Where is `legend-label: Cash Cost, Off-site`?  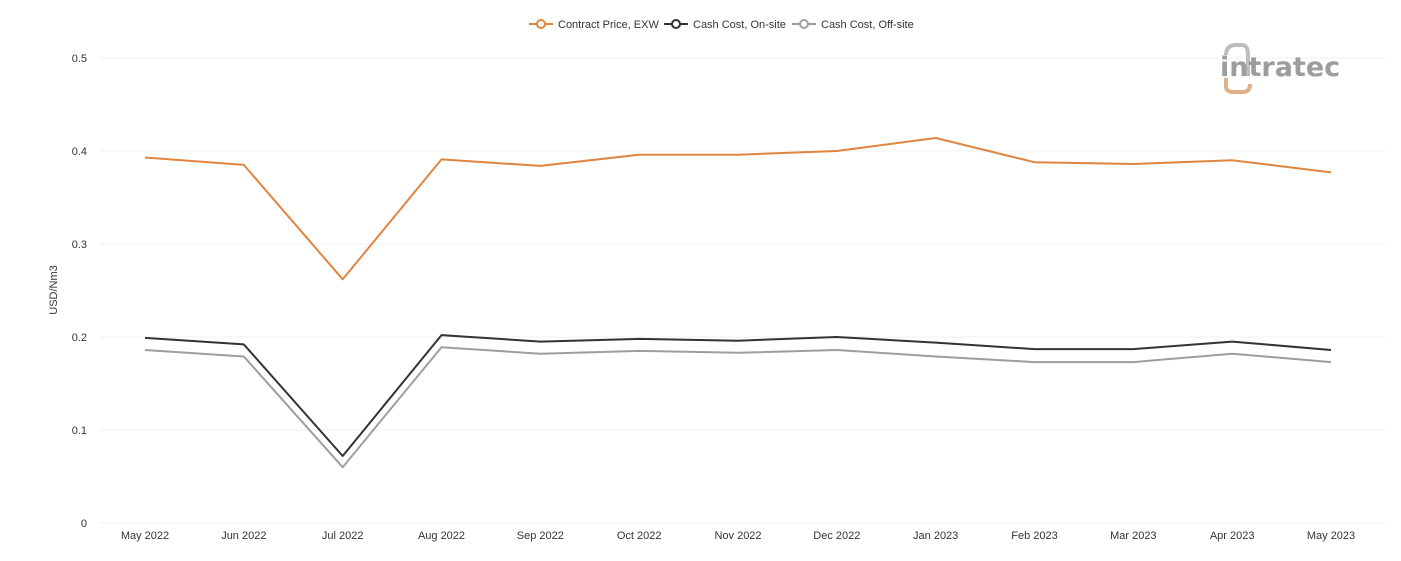
legend-label: Cash Cost, Off-site is located at coordinates (867, 25).